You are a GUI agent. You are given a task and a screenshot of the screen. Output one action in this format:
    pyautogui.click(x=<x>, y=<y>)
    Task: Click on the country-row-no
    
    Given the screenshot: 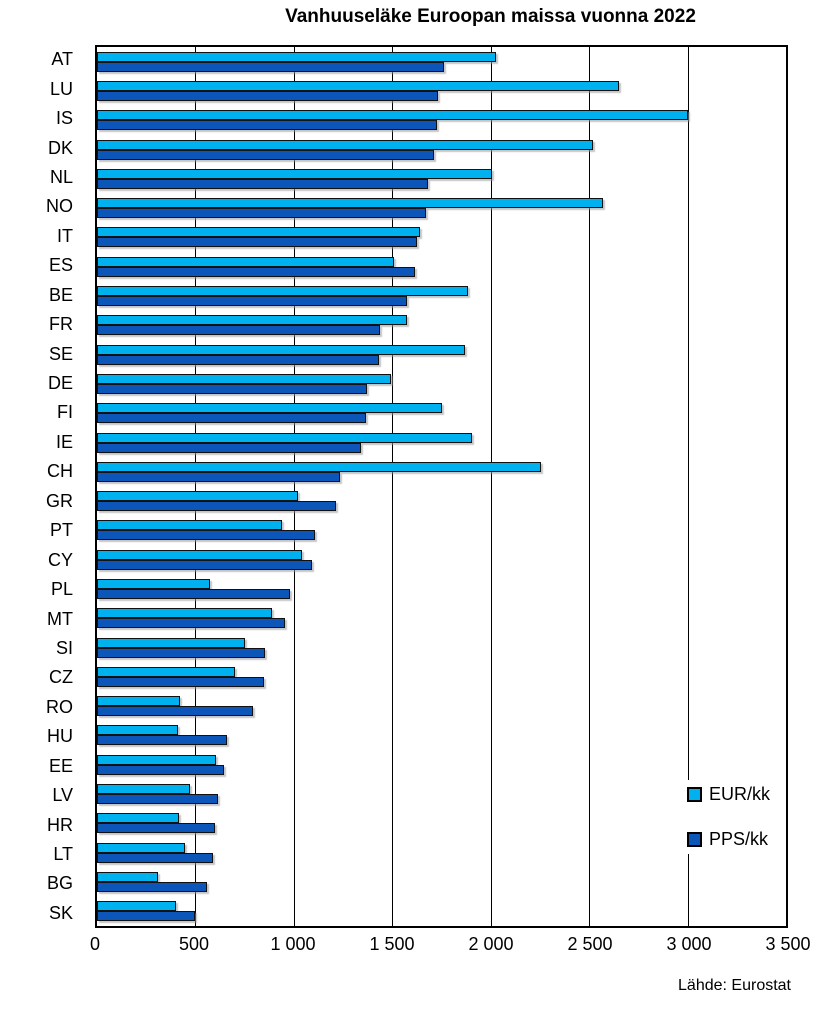 What is the action you would take?
    pyautogui.click(x=441, y=207)
    